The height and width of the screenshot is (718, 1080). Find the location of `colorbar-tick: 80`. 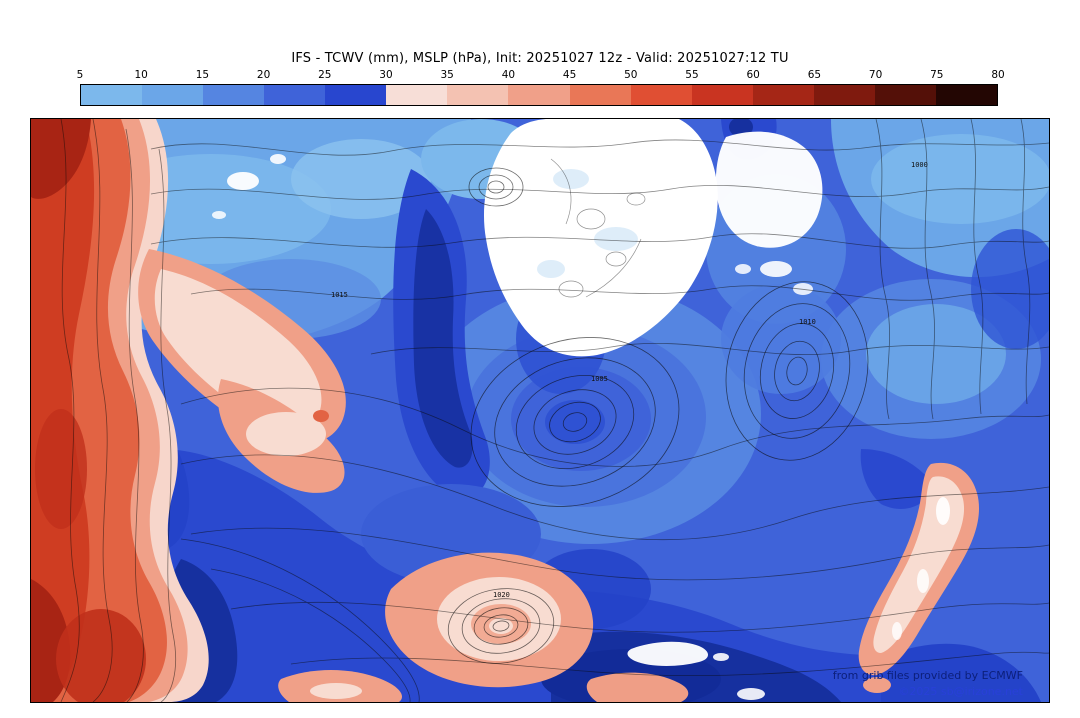

colorbar-tick: 80 is located at coordinates (998, 75).